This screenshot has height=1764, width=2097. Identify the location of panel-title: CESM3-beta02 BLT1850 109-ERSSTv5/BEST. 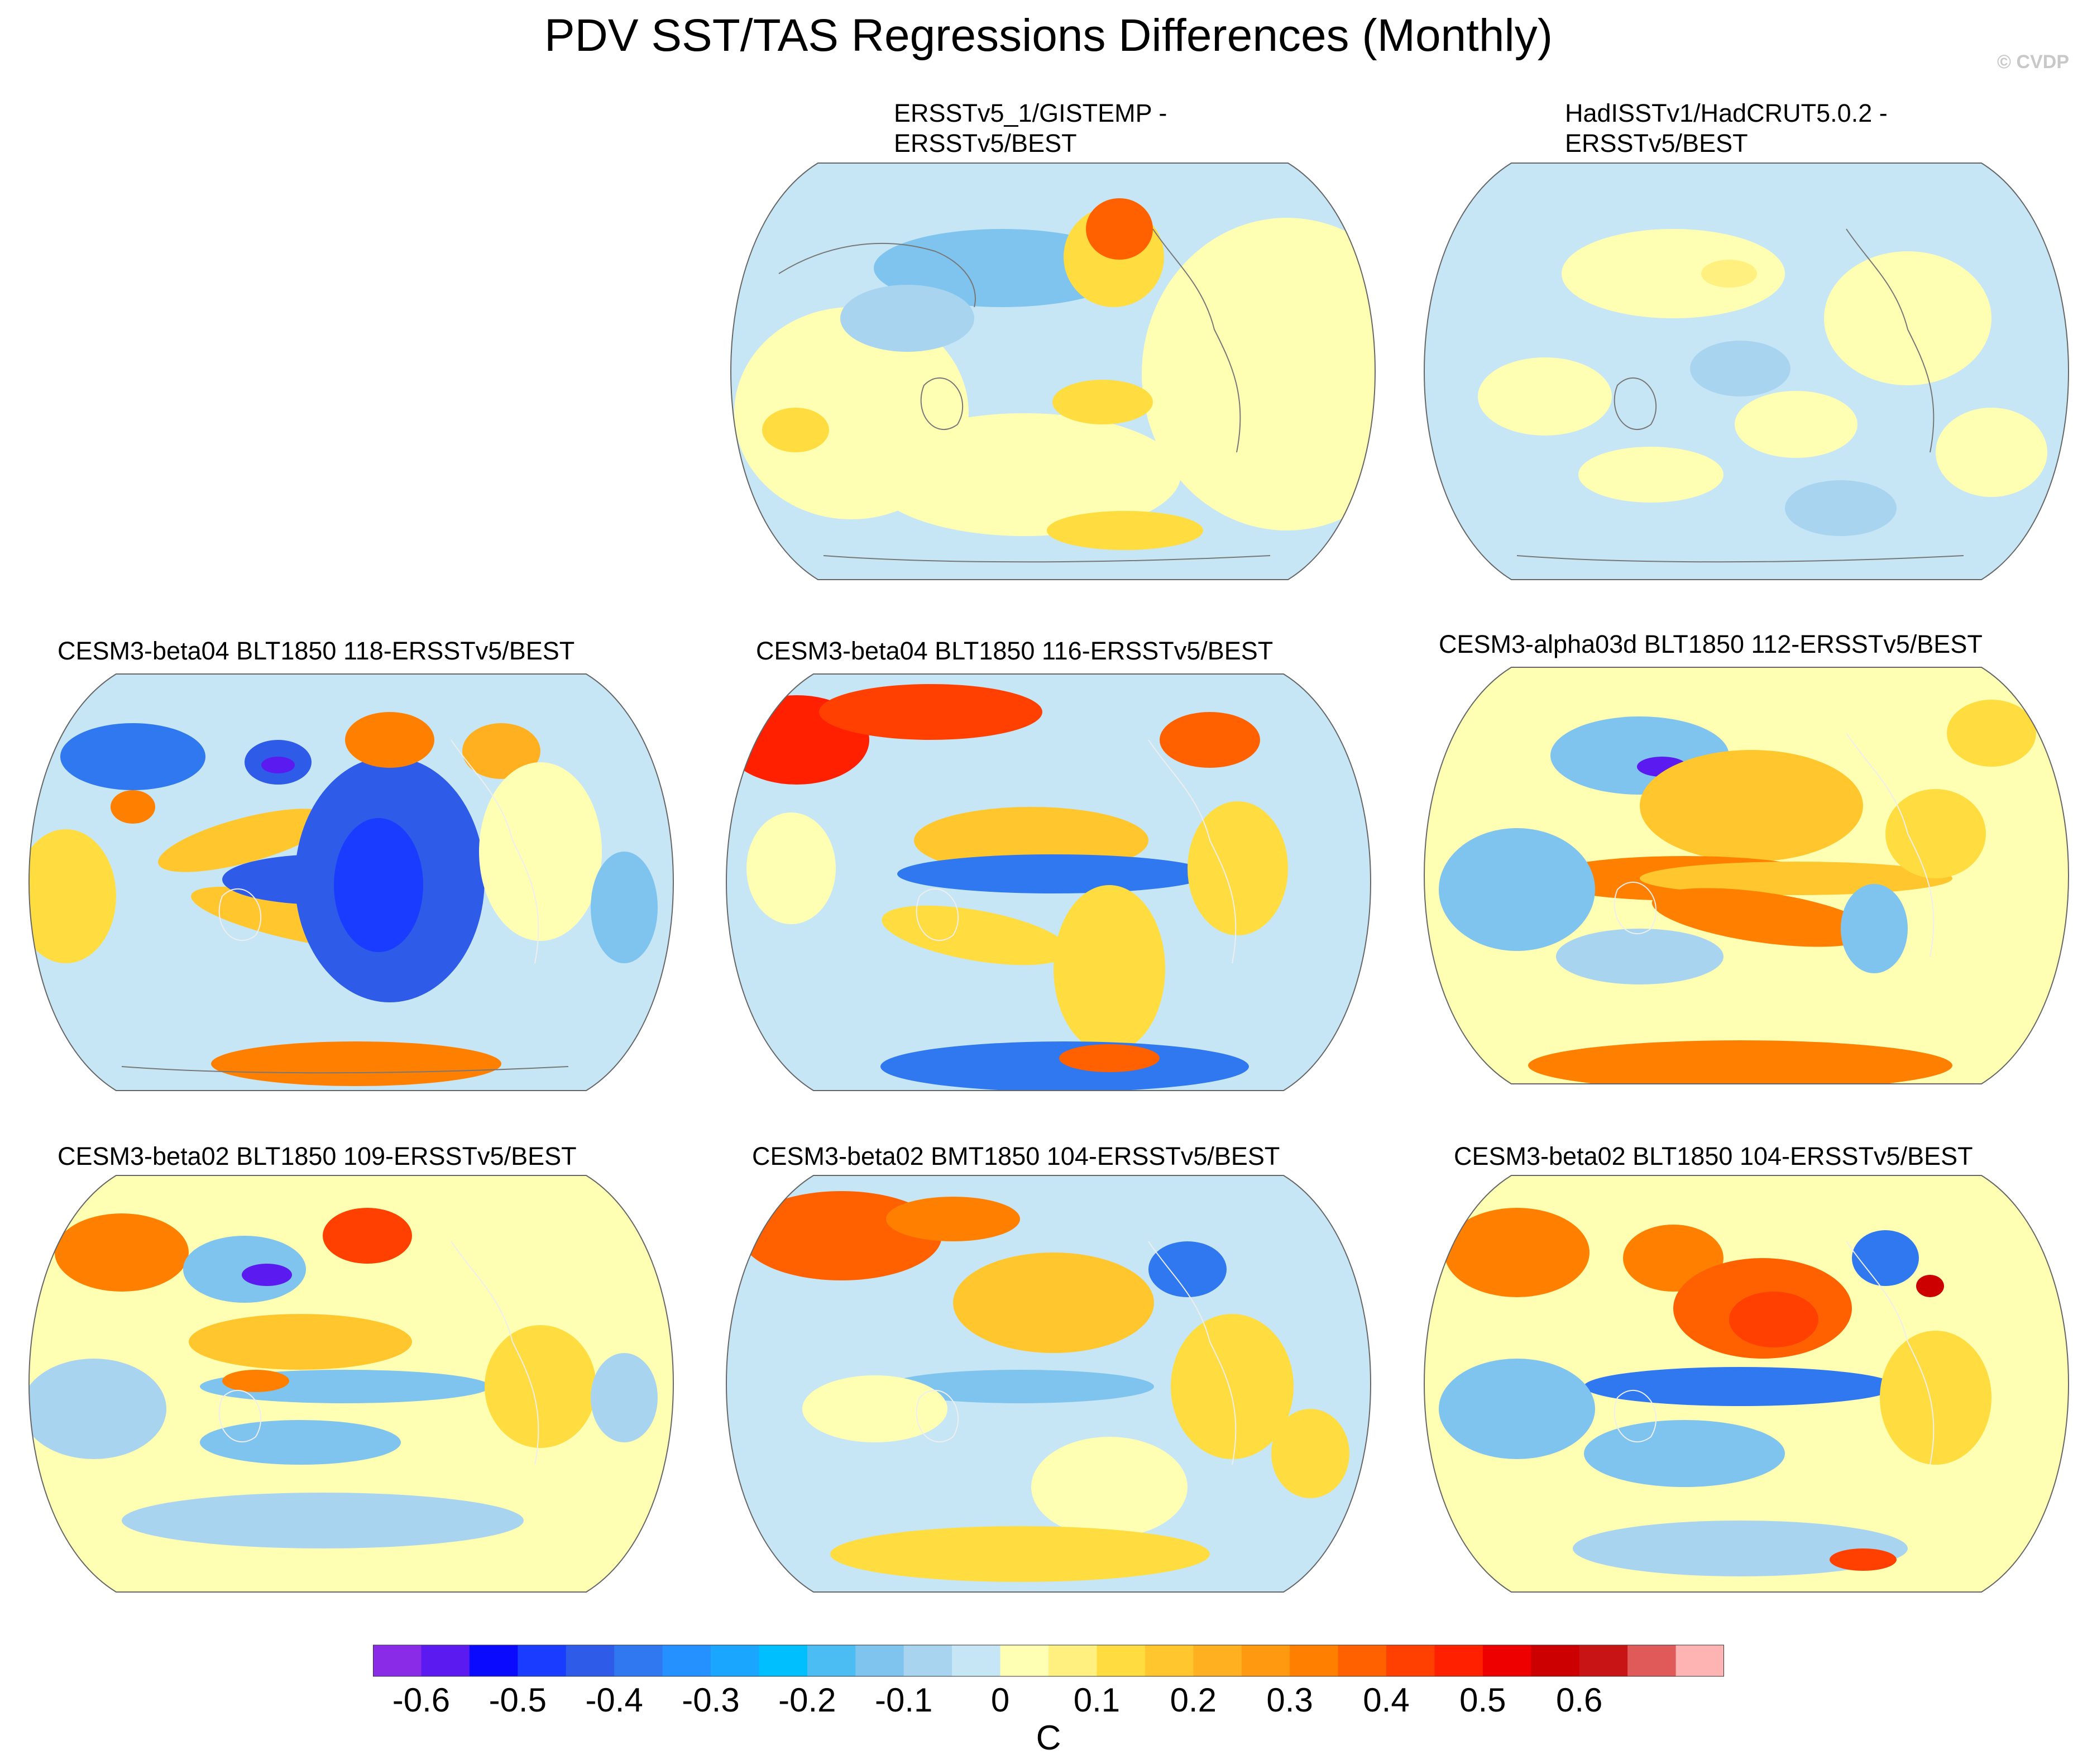
(317, 1156).